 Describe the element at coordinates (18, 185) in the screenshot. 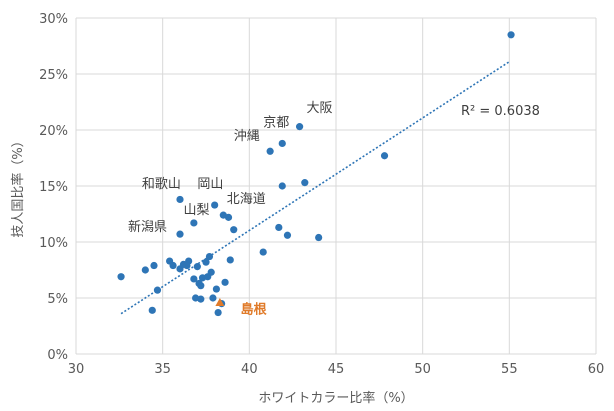

I see `y-axis-title: 技人国比率（%）` at that location.